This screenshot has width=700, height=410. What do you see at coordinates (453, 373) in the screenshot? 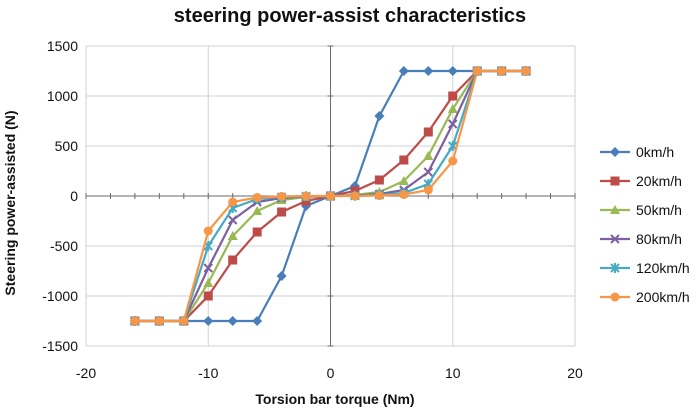
I see `x-tick-label: 10` at bounding box center [453, 373].